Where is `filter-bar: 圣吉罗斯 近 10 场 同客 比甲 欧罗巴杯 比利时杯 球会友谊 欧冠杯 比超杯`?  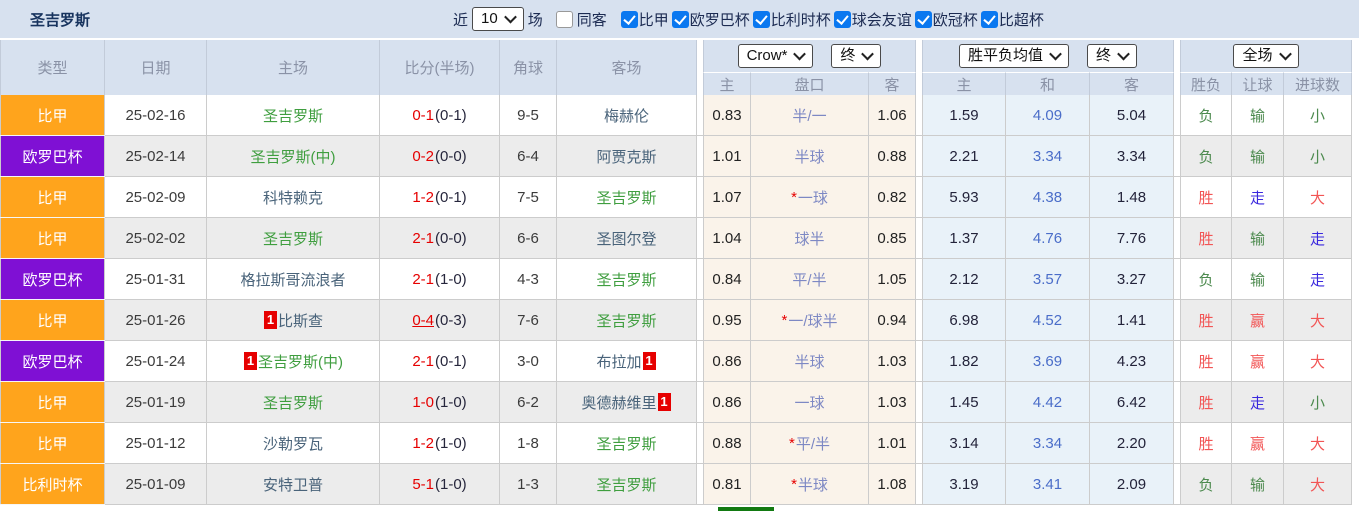 filter-bar: 圣吉罗斯 近 10 场 同客 比甲 欧罗巴杯 比利时杯 球会友谊 欧冠杯 比超杯 is located at coordinates (679, 19).